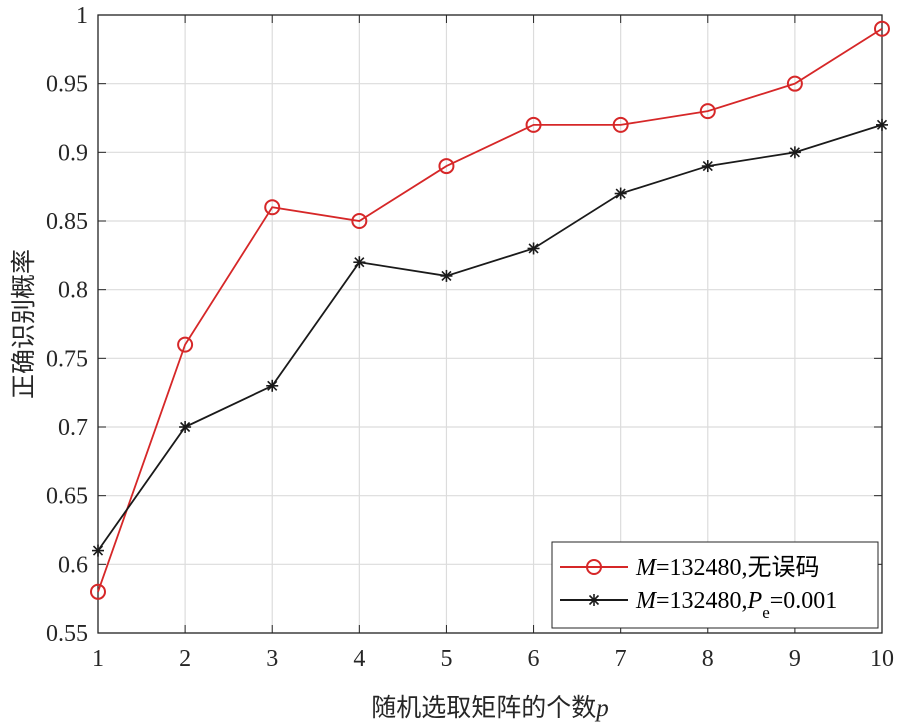 The image size is (898, 728). I want to click on y-tick-label: 0.55, so click(67, 634).